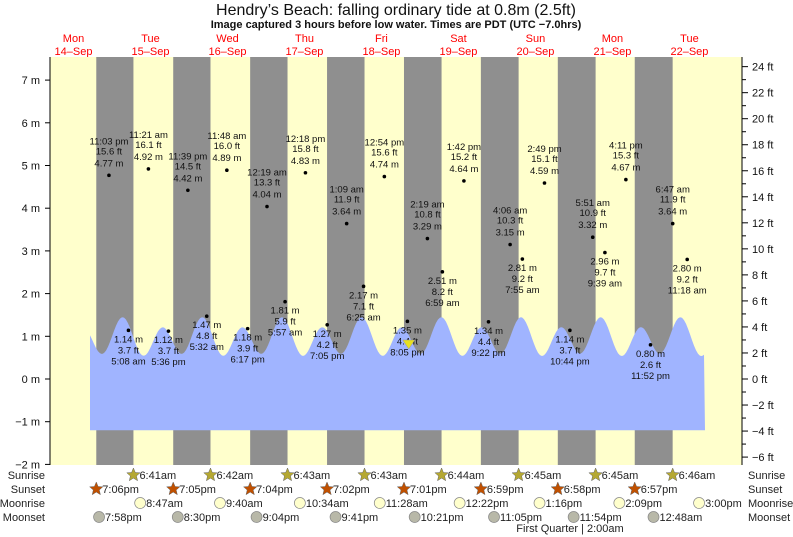 This screenshot has height=537, width=793. What do you see at coordinates (601, 518) in the screenshot?
I see `moonset-time: 11:54pm` at bounding box center [601, 518].